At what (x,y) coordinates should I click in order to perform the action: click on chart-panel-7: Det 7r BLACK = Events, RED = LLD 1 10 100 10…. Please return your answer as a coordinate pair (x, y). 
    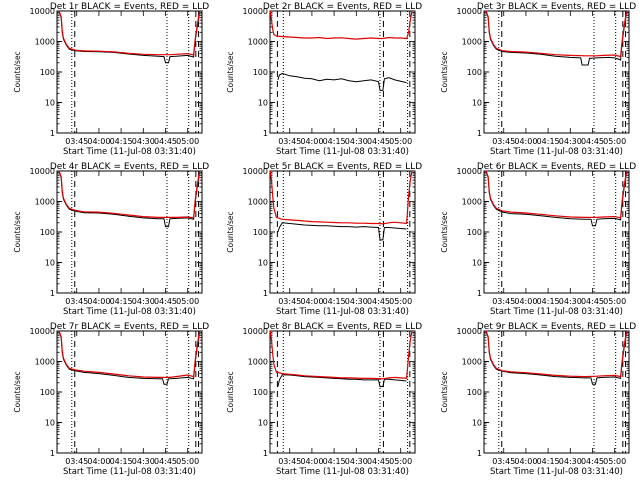
    Looking at the image, I should click on (111, 399).